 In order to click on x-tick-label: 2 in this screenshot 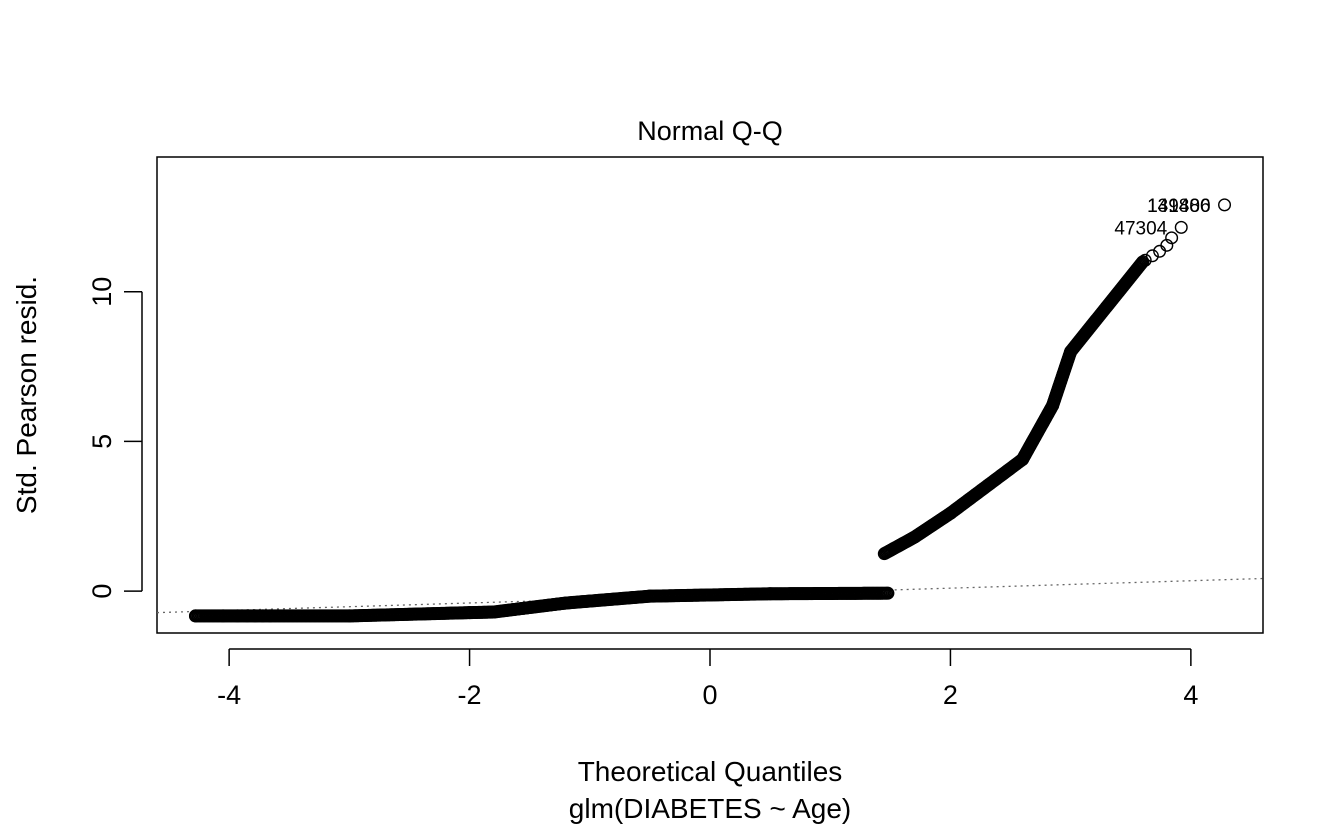, I will do `click(950, 695)`.